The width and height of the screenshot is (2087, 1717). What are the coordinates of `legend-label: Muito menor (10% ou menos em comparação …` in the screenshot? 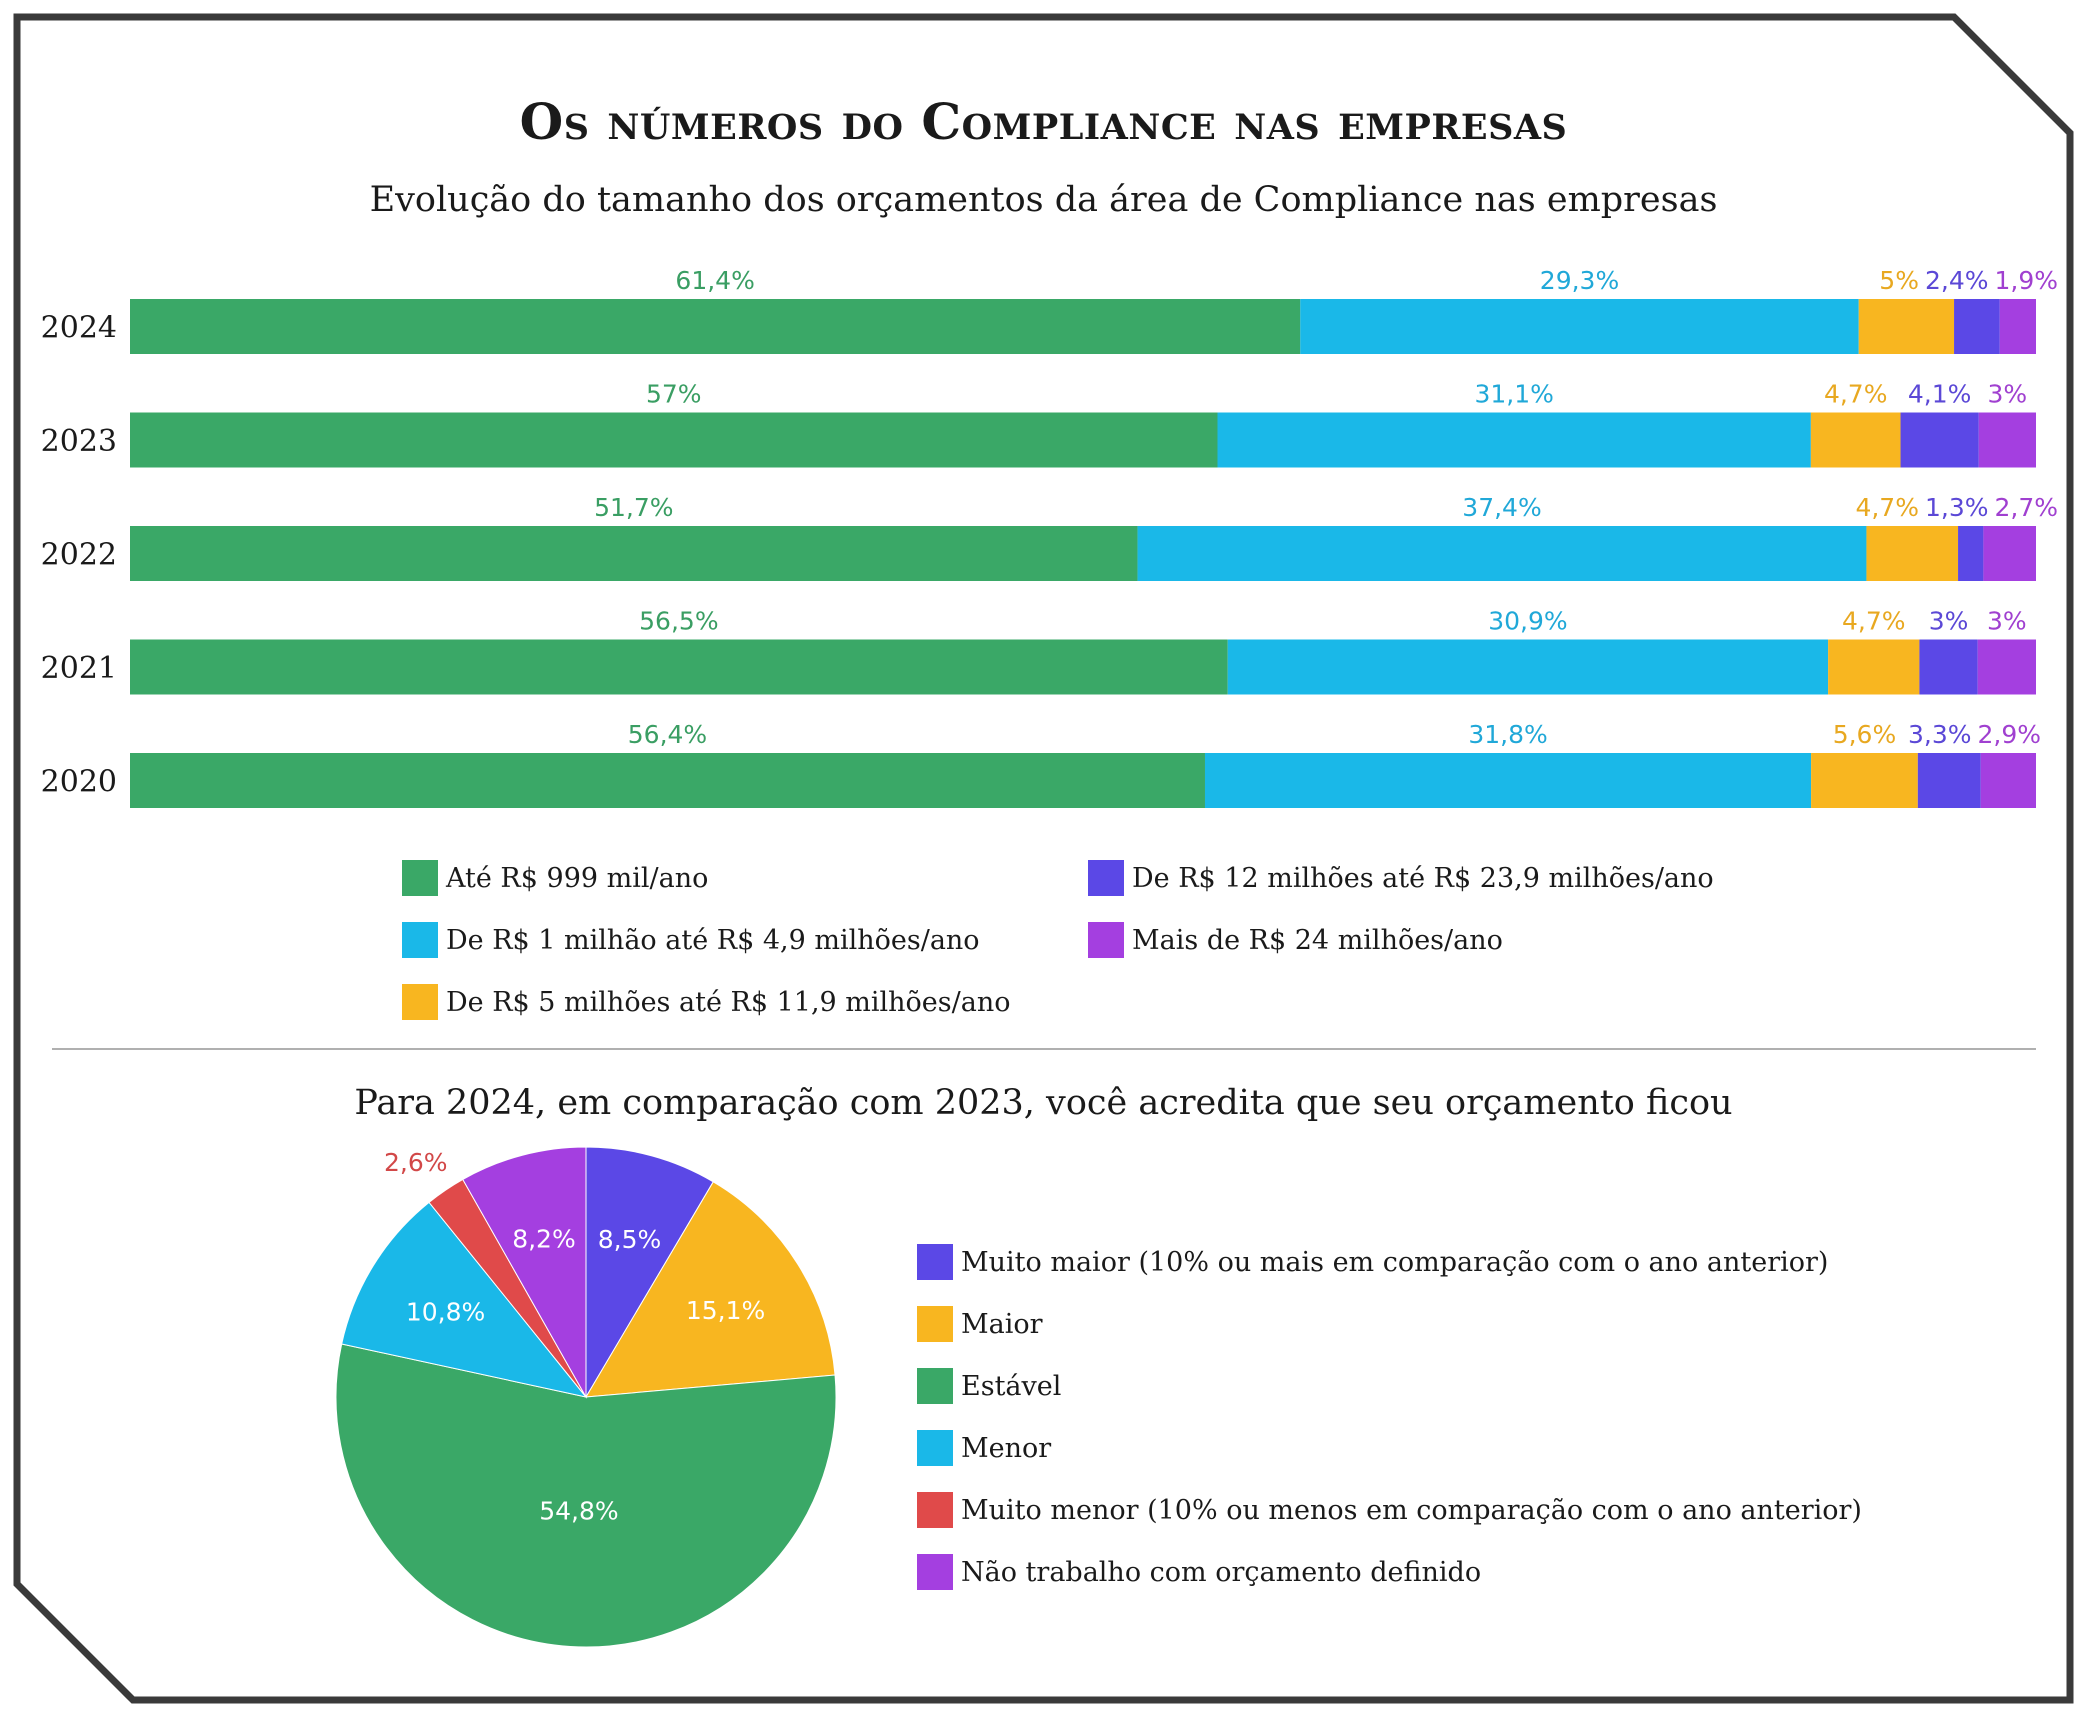 It's located at (1411, 1510).